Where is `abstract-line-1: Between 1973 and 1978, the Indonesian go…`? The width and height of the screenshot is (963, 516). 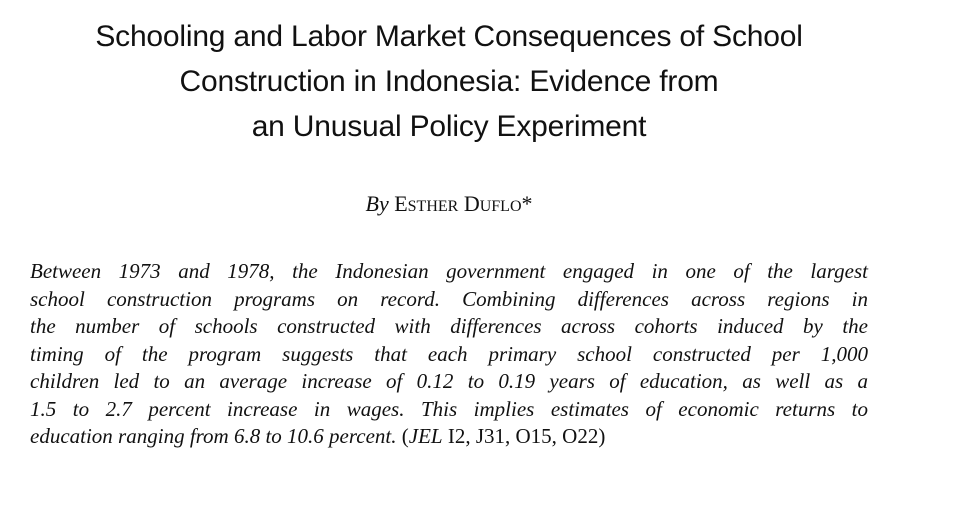
abstract-line-1: Between 1973 and 1978, the Indonesian go… is located at coordinates (449, 271).